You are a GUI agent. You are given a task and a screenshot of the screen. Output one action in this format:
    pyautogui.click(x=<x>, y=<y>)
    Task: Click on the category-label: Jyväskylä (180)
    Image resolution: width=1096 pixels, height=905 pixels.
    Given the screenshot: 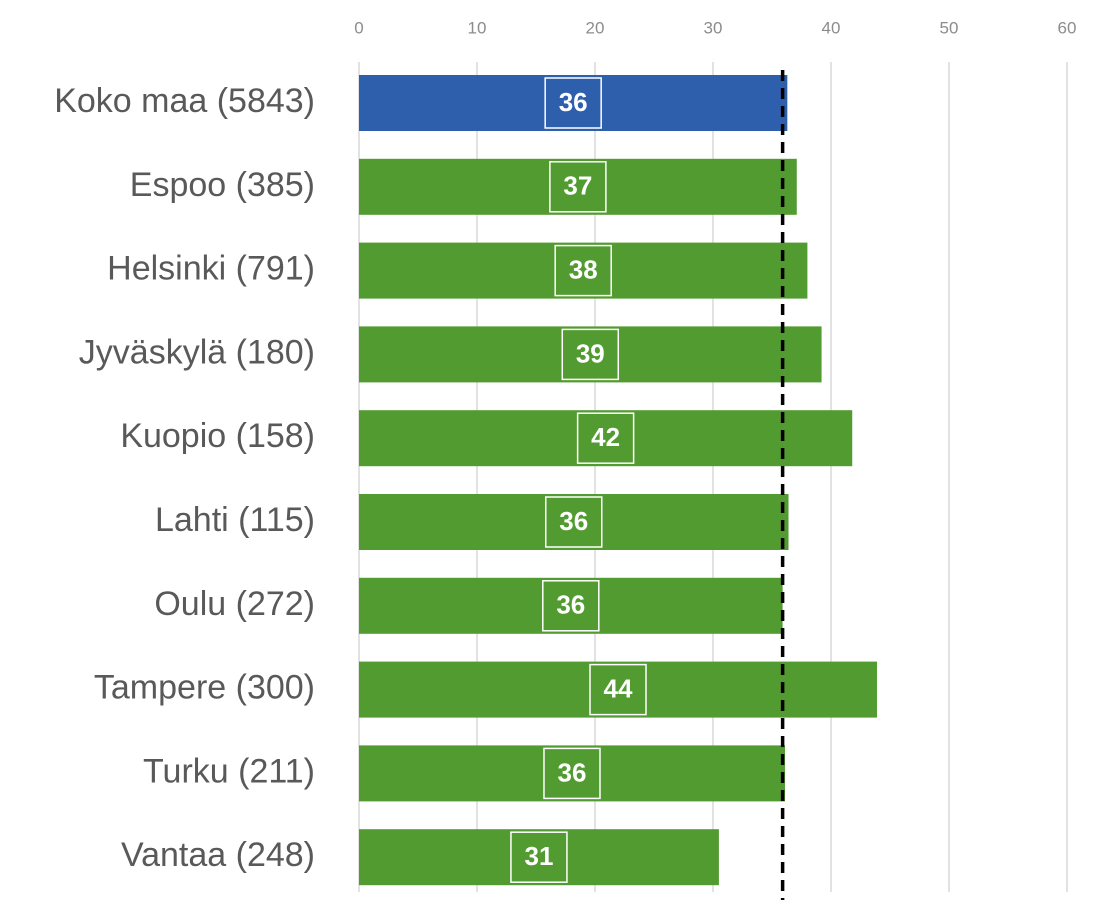 What is the action you would take?
    pyautogui.click(x=197, y=352)
    